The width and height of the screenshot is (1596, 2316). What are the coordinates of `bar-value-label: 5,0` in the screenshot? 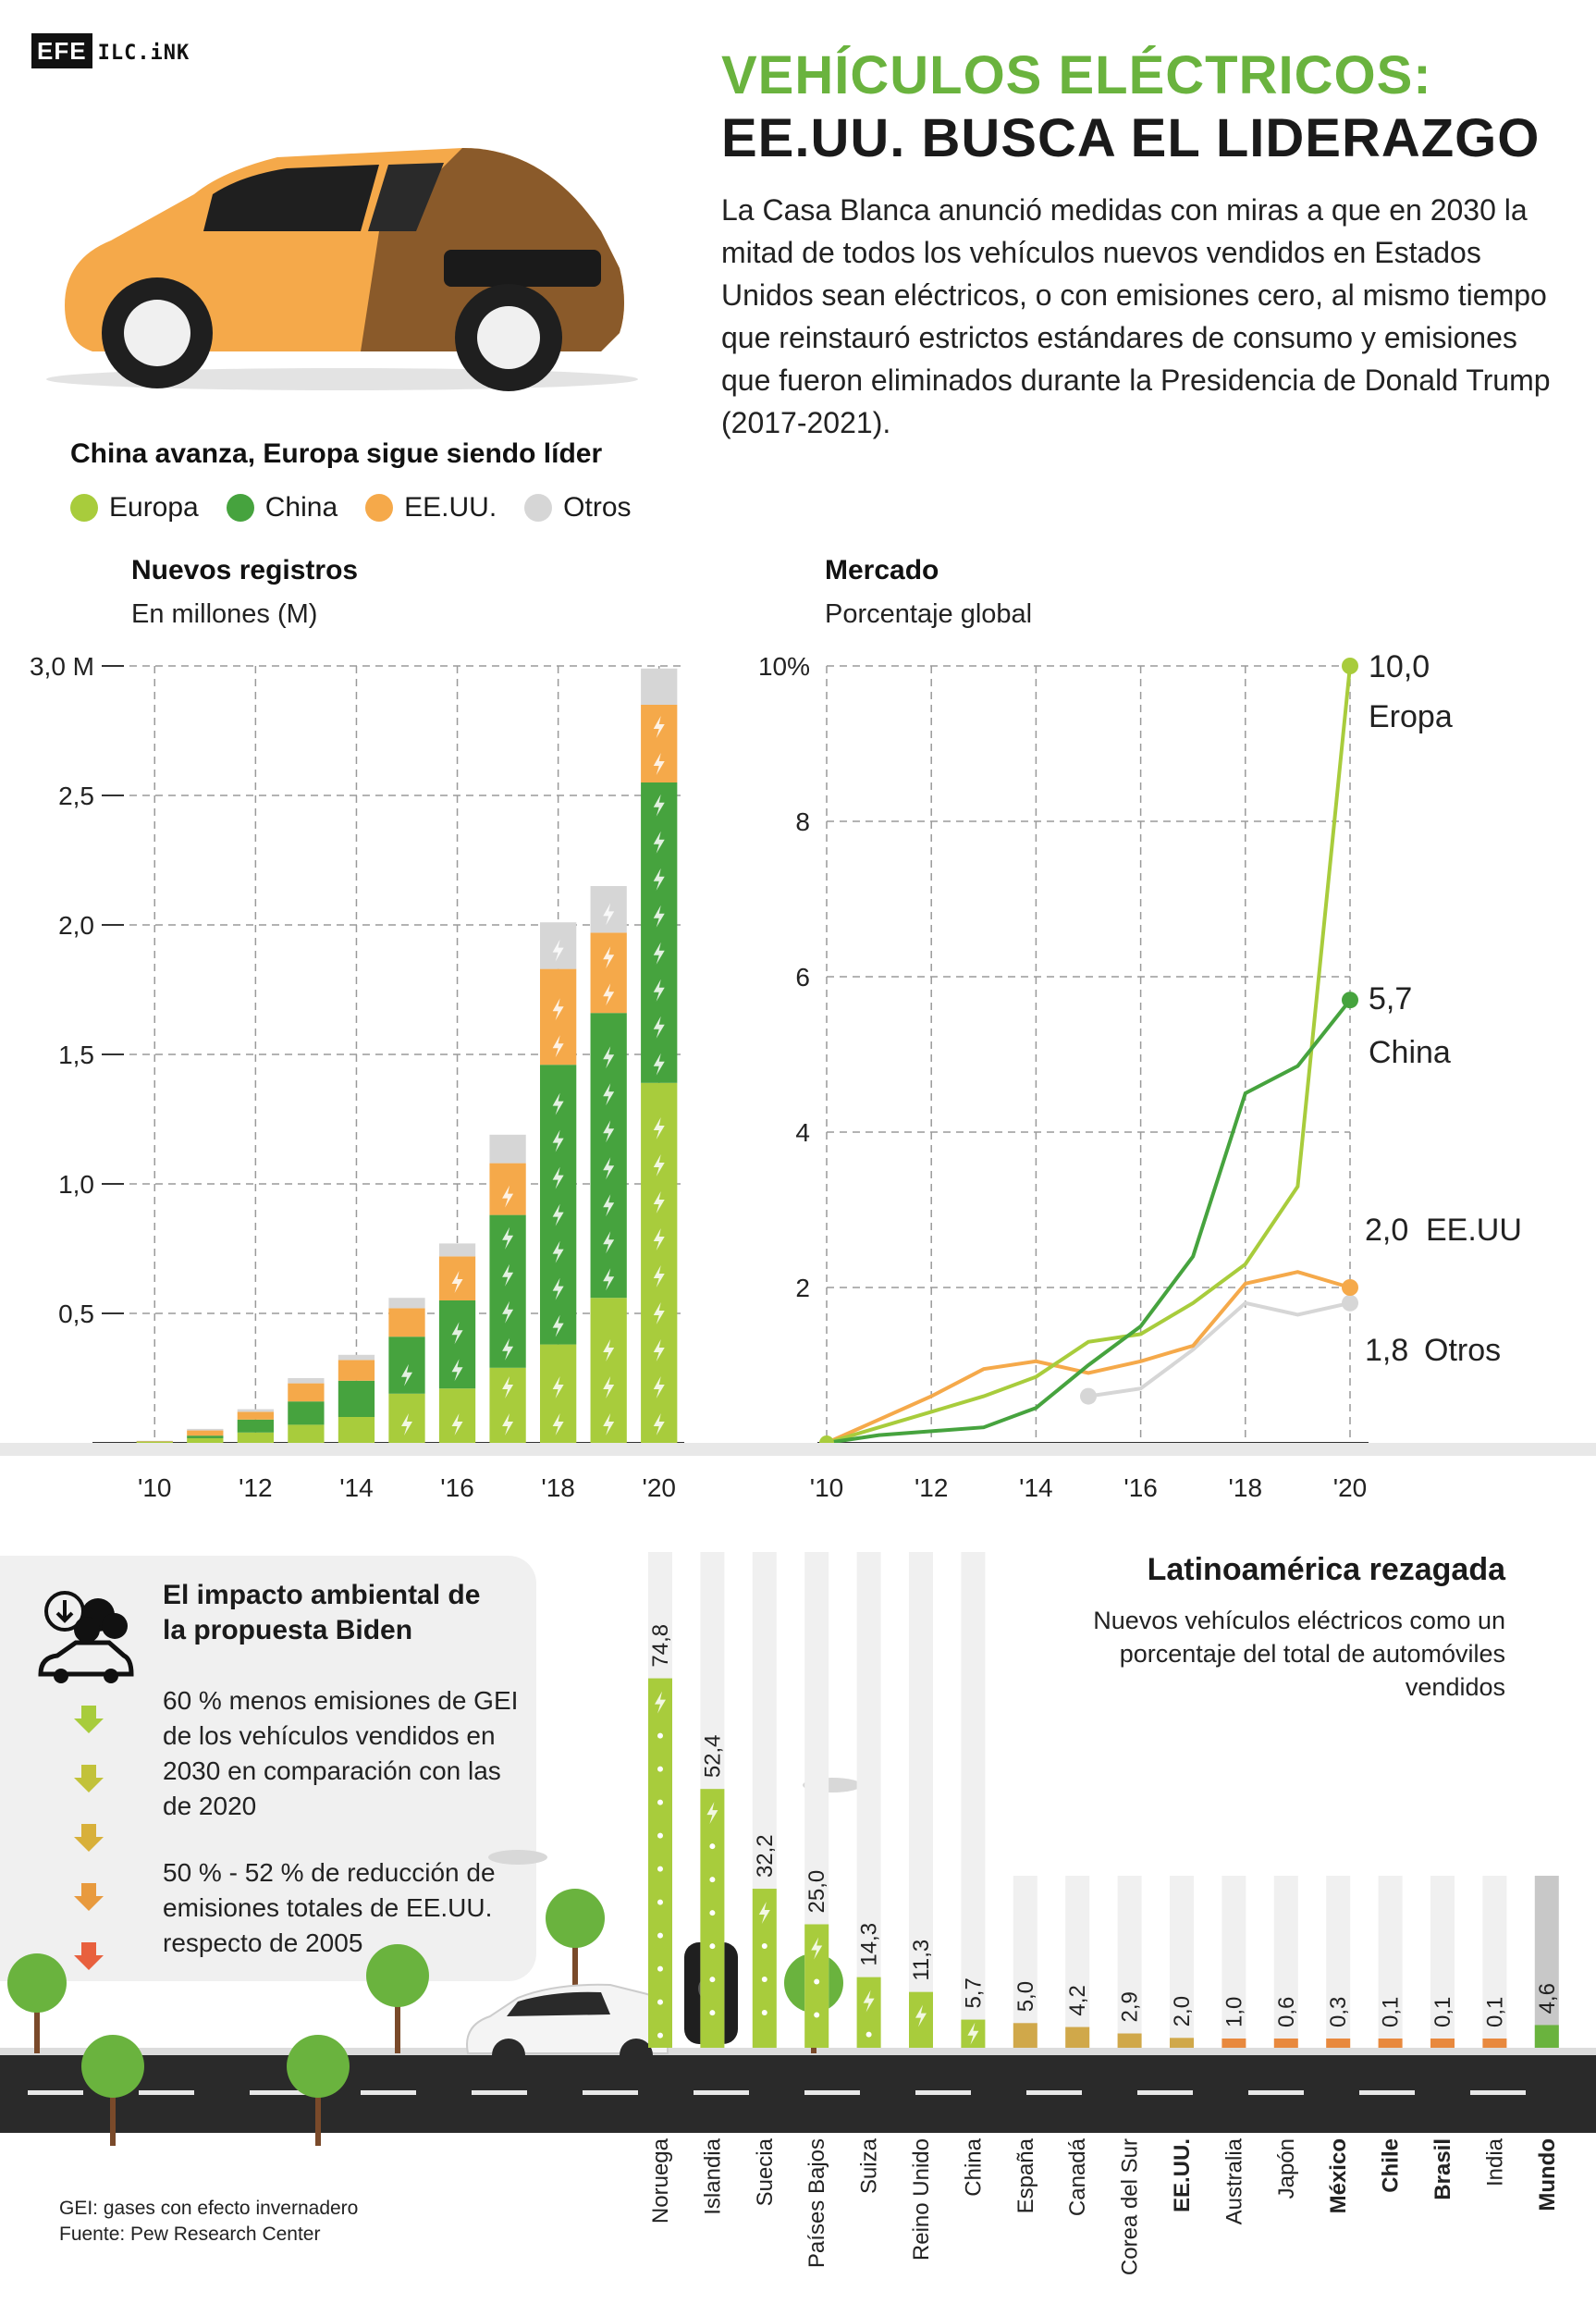 It's located at (1025, 1996).